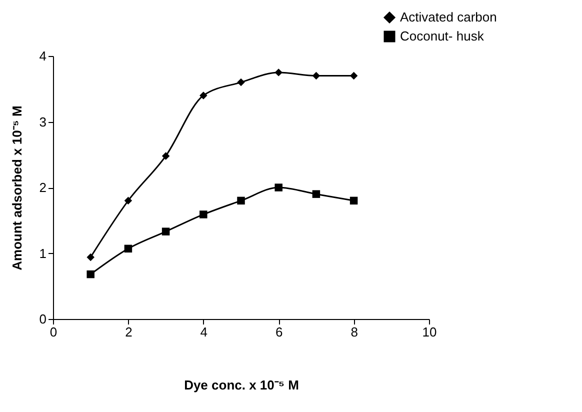  I want to click on y-tick-label: 0, so click(42, 319).